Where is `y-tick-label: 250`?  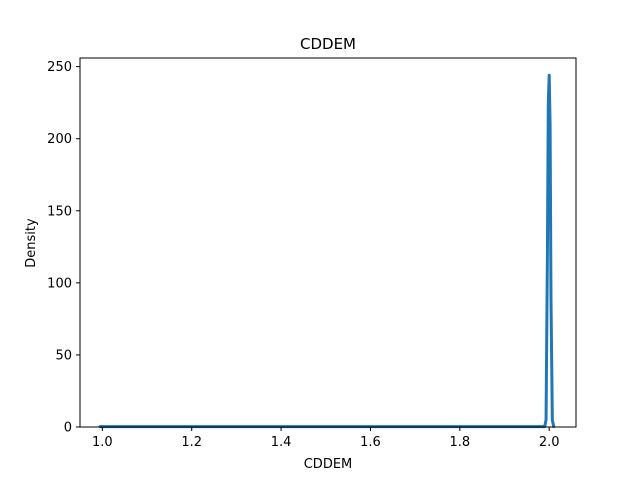
y-tick-label: 250 is located at coordinates (59, 67).